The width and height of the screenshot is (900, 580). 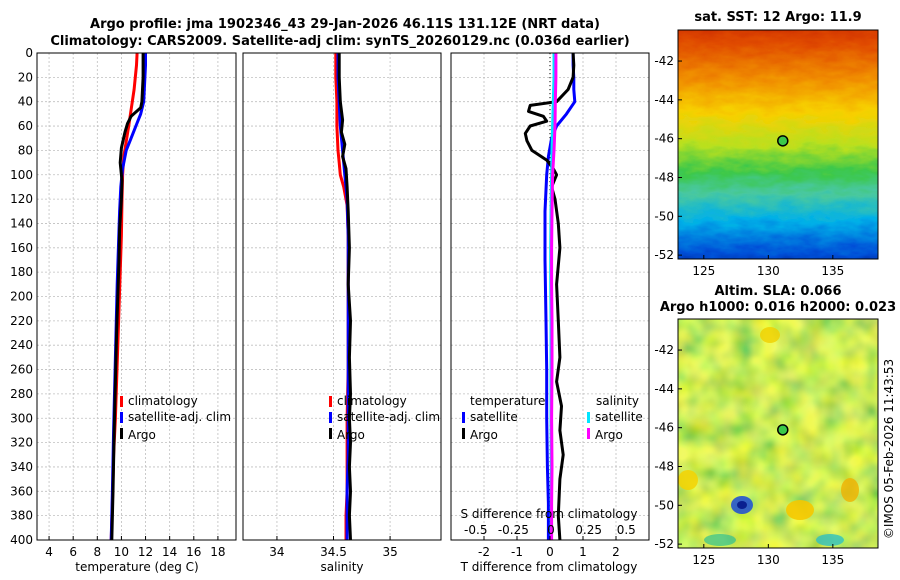 I want to click on x-tick-label: 34.5, so click(x=333, y=552).